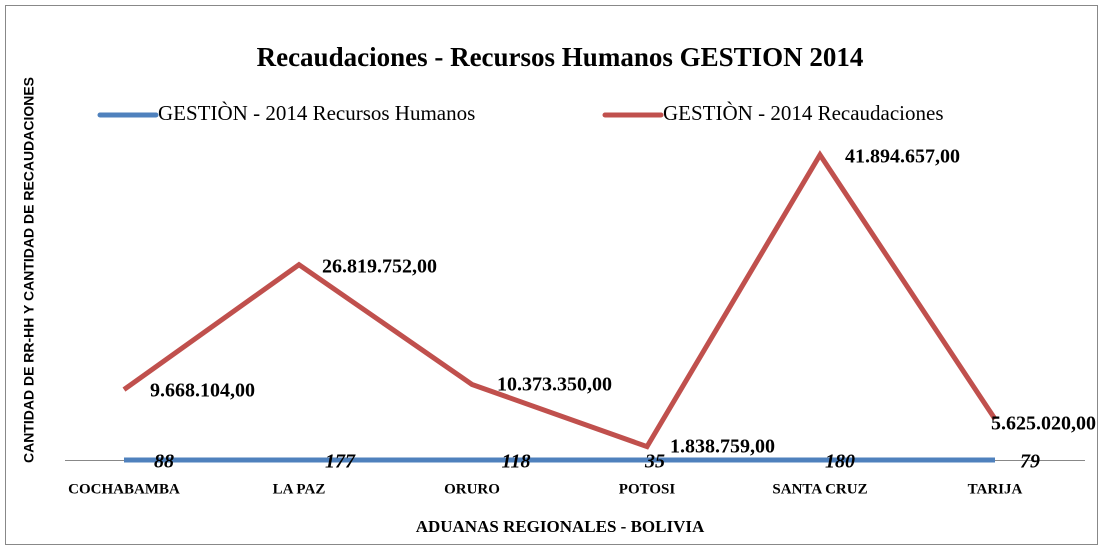 Image resolution: width=1104 pixels, height=550 pixels. Describe the element at coordinates (472, 489) in the screenshot. I see `x-tick-label: ORURO` at that location.